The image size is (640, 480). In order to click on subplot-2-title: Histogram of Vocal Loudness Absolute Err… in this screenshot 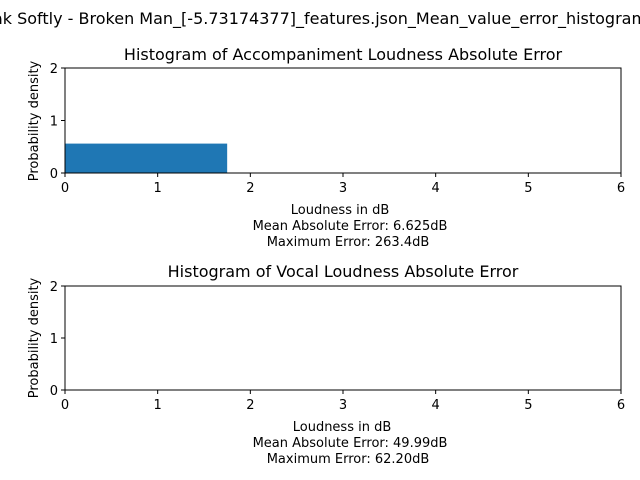, I will do `click(343, 271)`.